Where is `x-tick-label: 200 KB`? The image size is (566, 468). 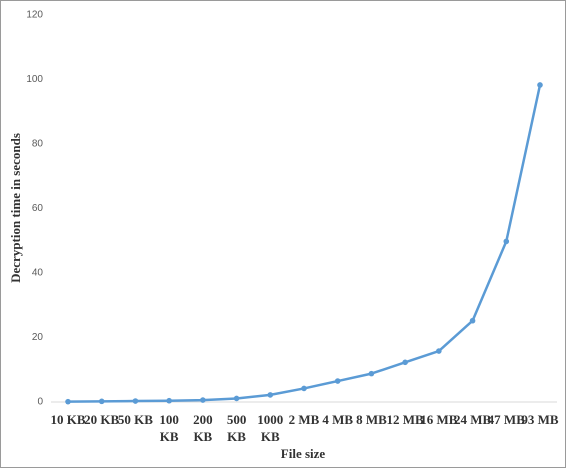
x-tick-label: 200 KB is located at coordinates (203, 428).